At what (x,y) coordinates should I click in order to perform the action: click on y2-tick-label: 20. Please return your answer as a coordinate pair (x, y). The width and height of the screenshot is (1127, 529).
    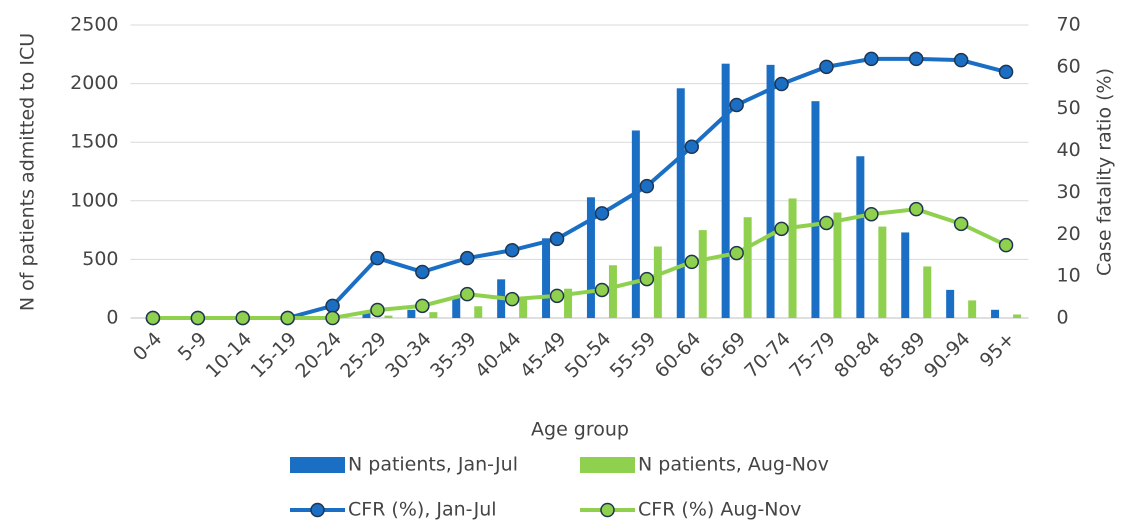
    Looking at the image, I should click on (1069, 234).